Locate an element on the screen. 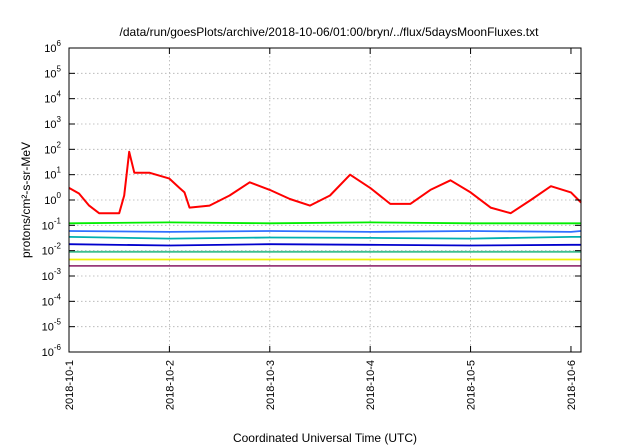  x-tick-label: 2018-10-1 is located at coordinates (70, 385).